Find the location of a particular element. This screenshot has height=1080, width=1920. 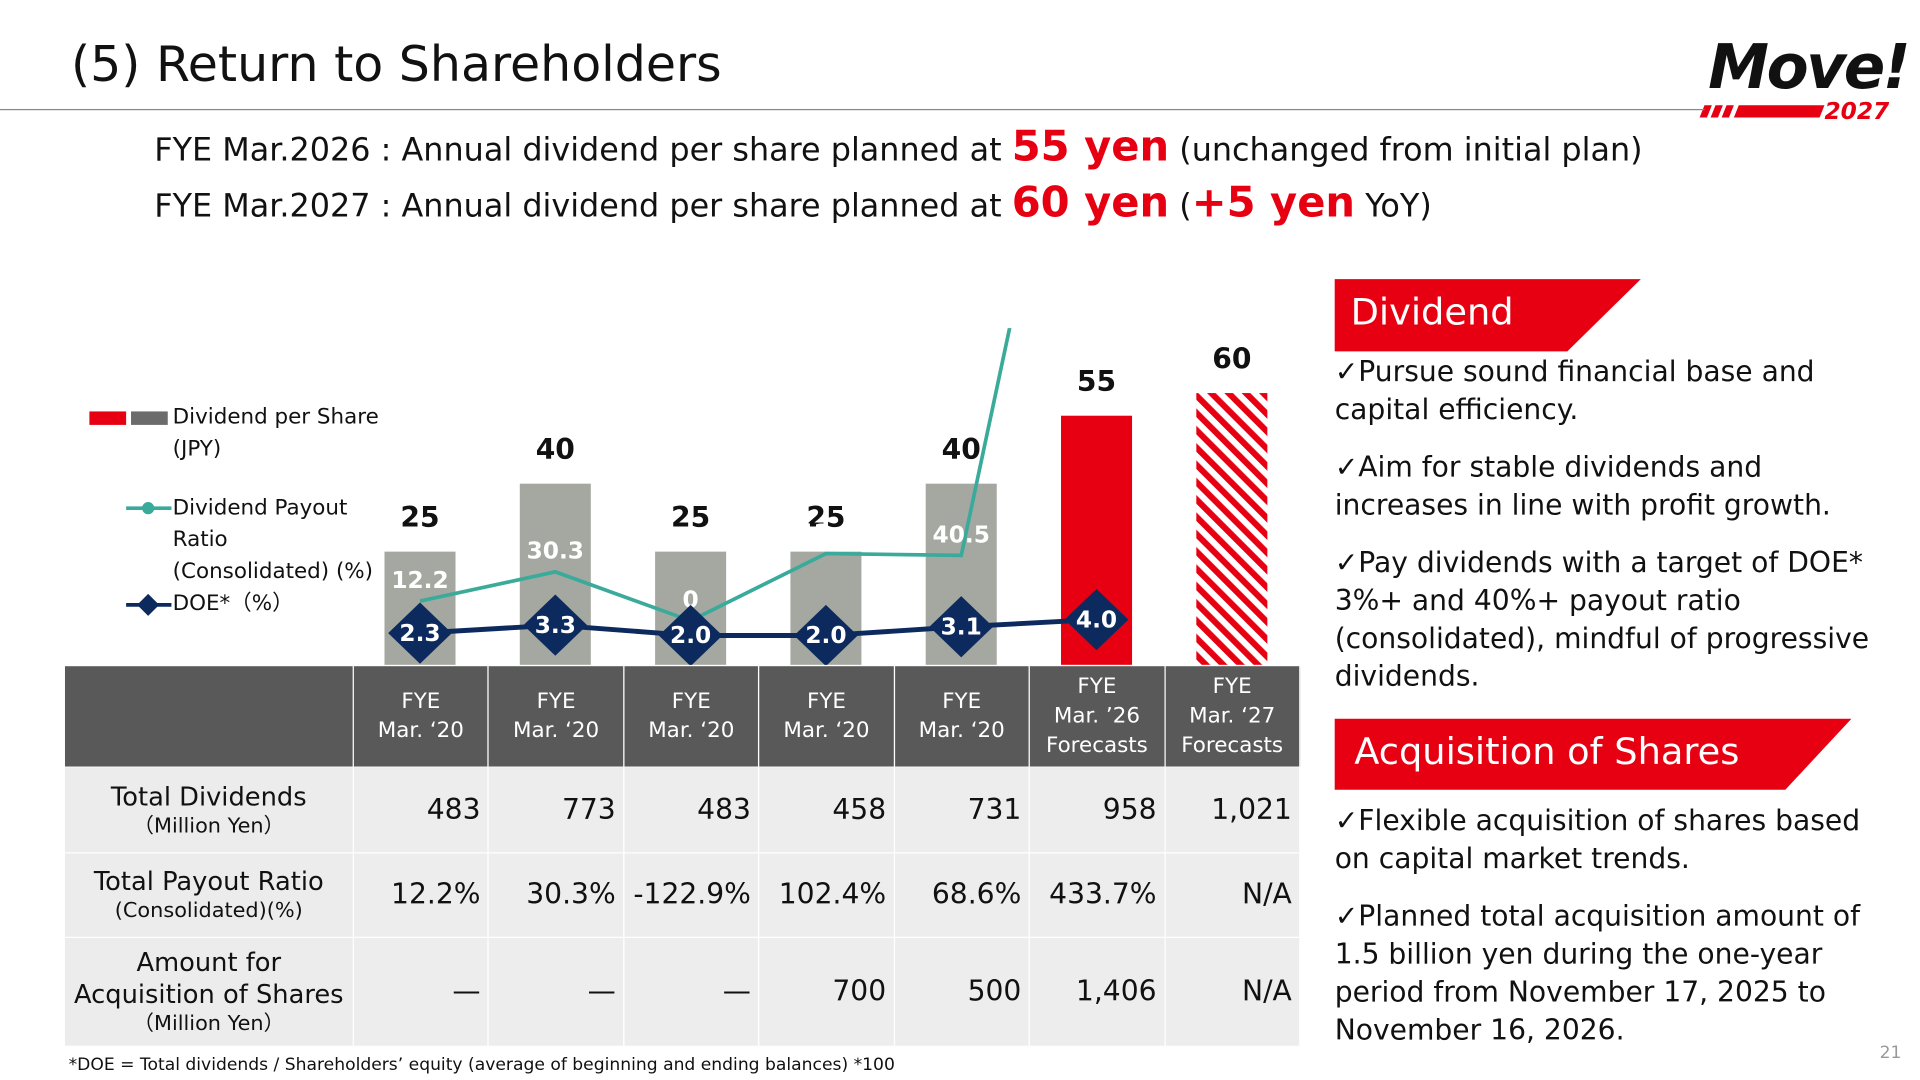

table-cell: 500 is located at coordinates (961, 991).